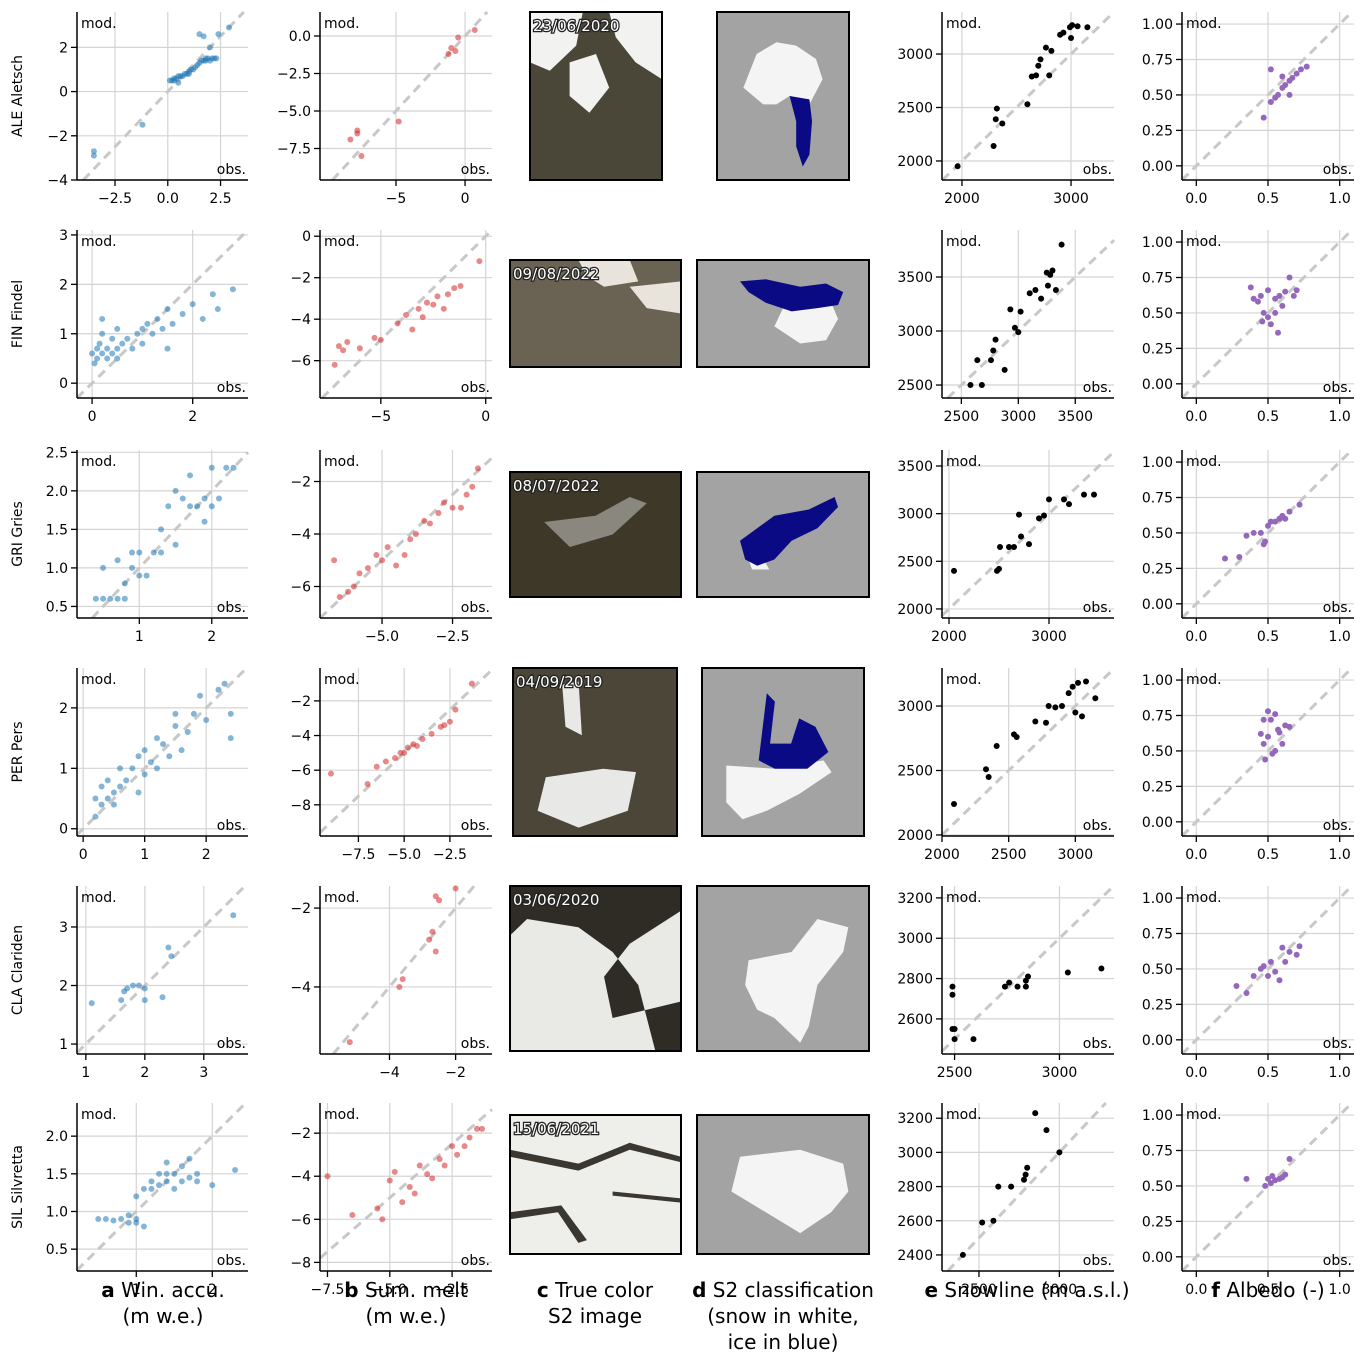  Describe the element at coordinates (57, 1137) in the screenshot. I see `y-tick-label: 2.0` at that location.